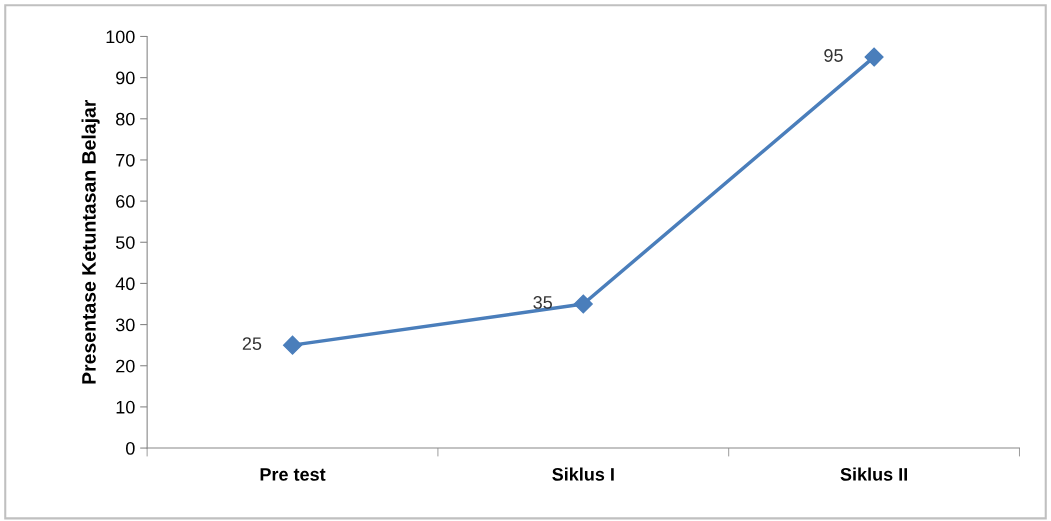  What do you see at coordinates (90, 241) in the screenshot?
I see `y-axis-title: Presentase Ketuntasan Belajar` at bounding box center [90, 241].